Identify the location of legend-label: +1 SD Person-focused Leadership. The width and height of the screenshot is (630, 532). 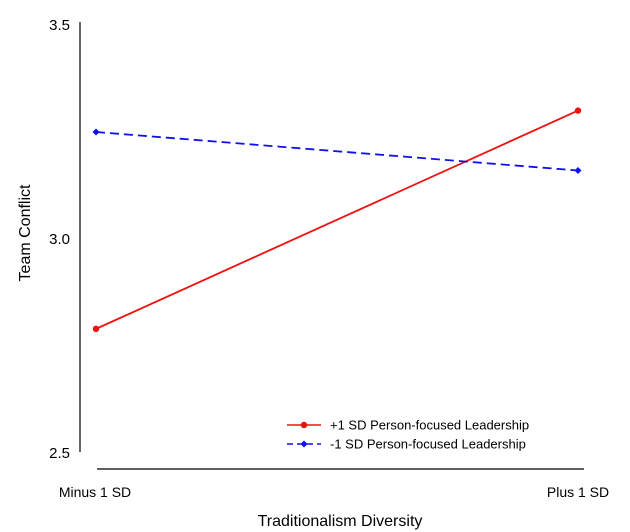
(429, 425).